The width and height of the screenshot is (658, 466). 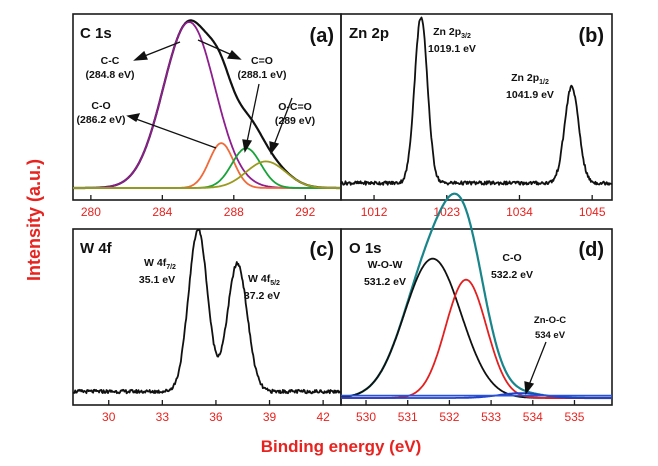 I want to click on annotation-wow-name: W-O-W, so click(x=385, y=265).